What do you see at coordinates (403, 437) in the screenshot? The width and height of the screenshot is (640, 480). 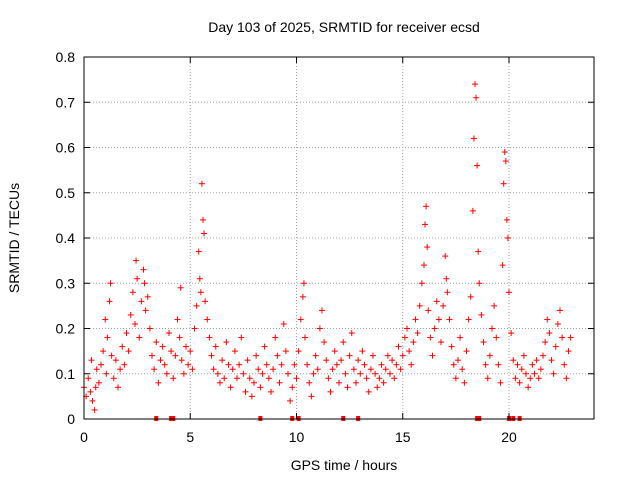 I see `x-tick-label: 15` at bounding box center [403, 437].